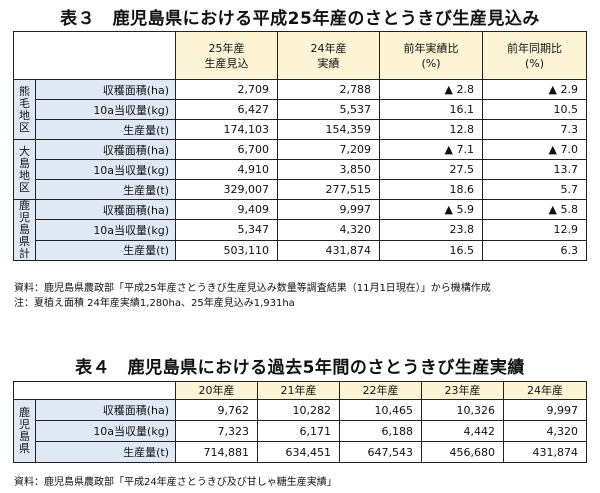  I want to click on table4-header-year: 23年産, so click(462, 390).